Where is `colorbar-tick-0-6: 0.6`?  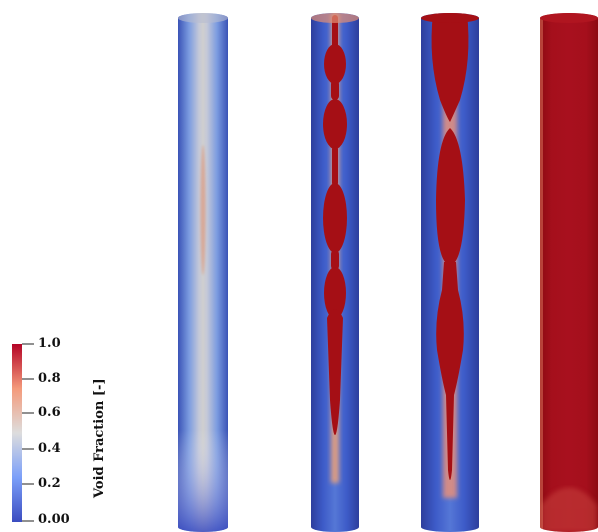 colorbar-tick-0-6: 0.6 is located at coordinates (49, 412).